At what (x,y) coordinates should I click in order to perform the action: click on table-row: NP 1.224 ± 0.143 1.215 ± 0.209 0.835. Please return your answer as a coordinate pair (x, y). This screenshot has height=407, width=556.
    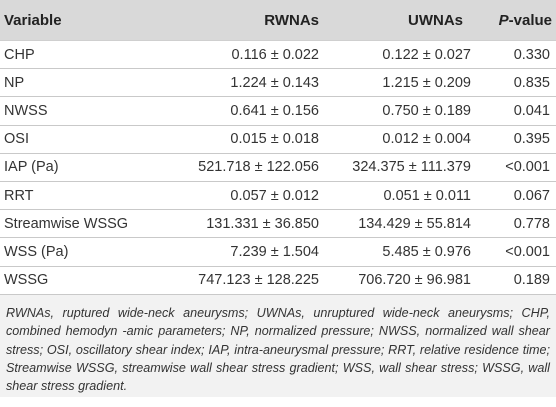
    Looking at the image, I should click on (278, 83).